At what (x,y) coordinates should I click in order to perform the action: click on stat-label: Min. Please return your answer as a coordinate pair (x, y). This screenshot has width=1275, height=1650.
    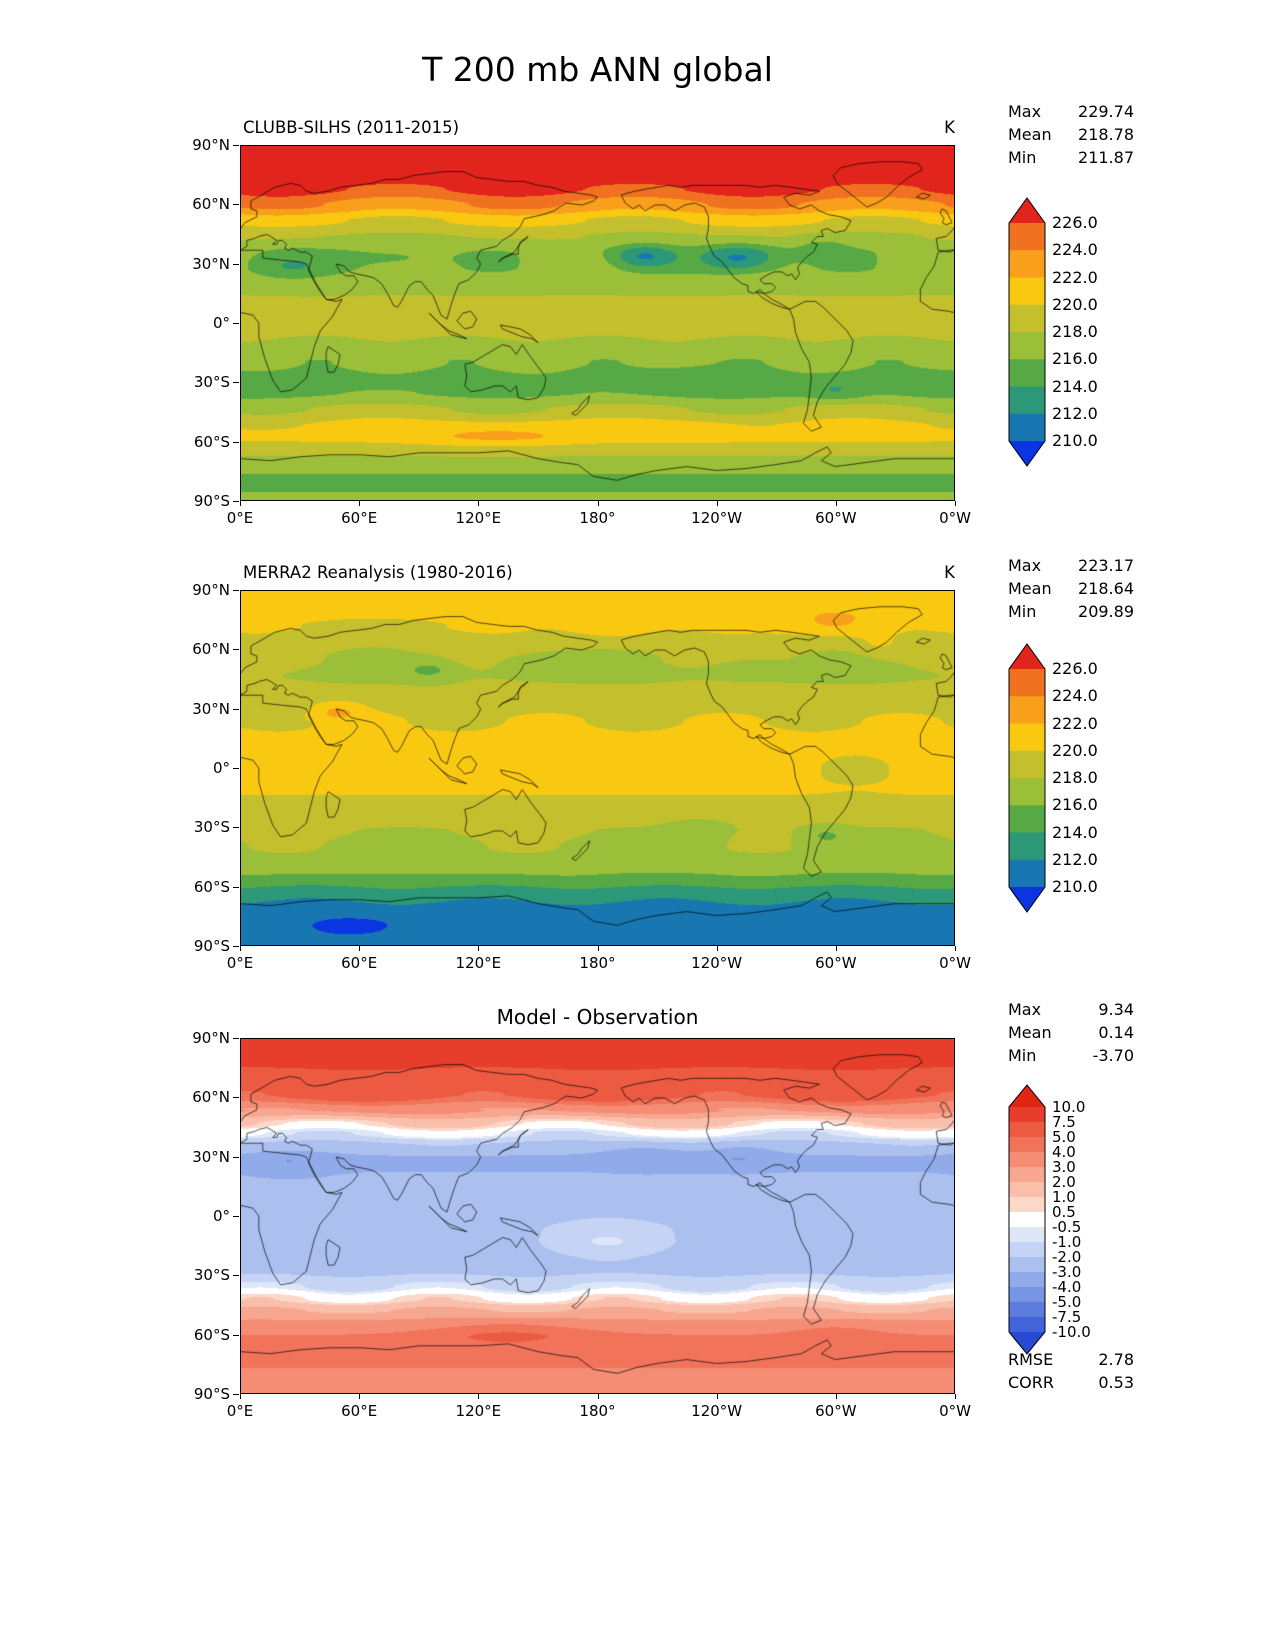
    Looking at the image, I should click on (1022, 1055).